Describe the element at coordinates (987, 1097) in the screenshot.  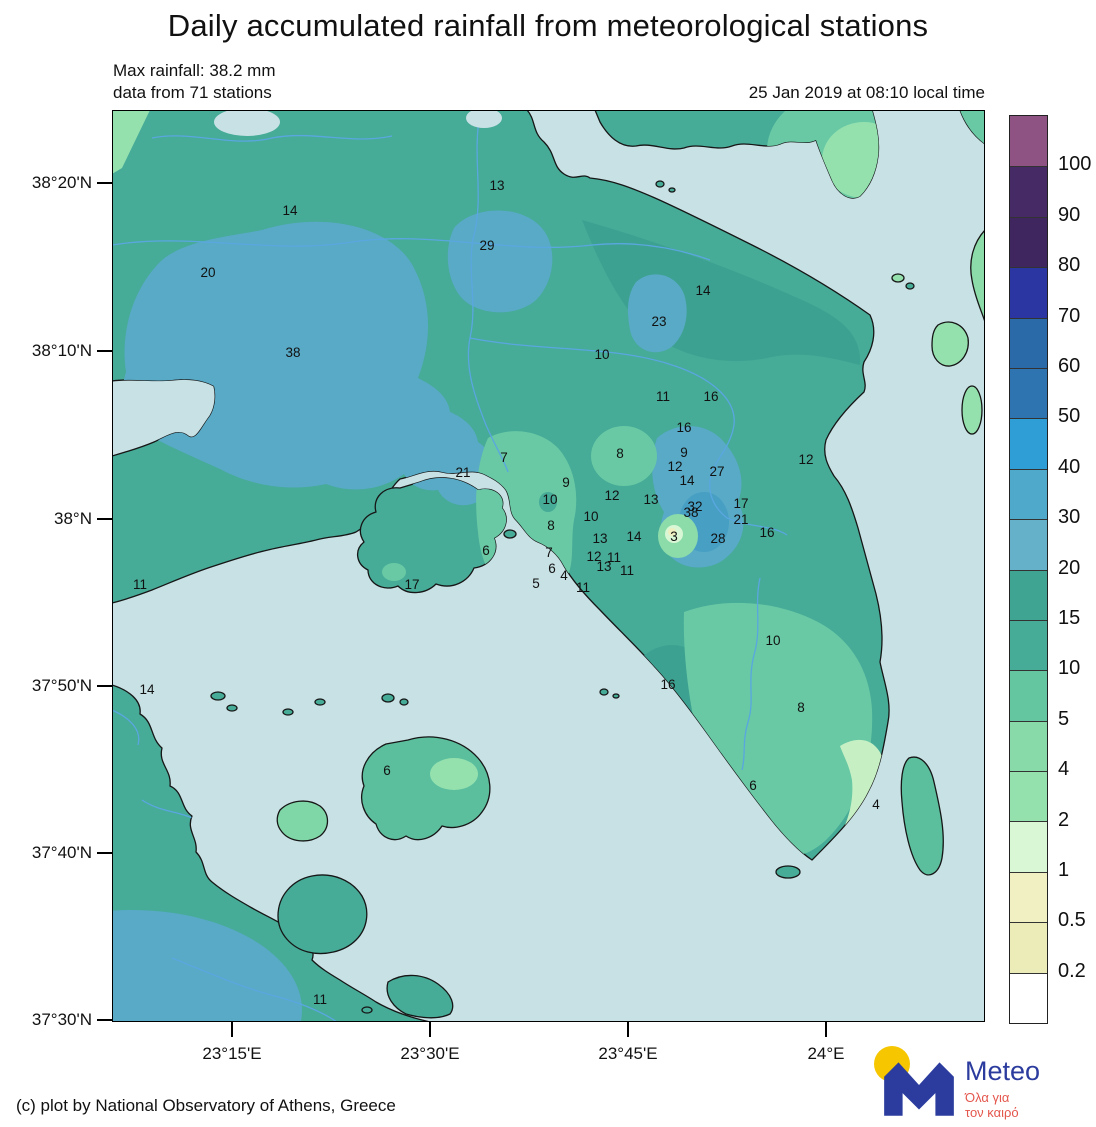
I see `logo-tagline-line1: Όλα για` at that location.